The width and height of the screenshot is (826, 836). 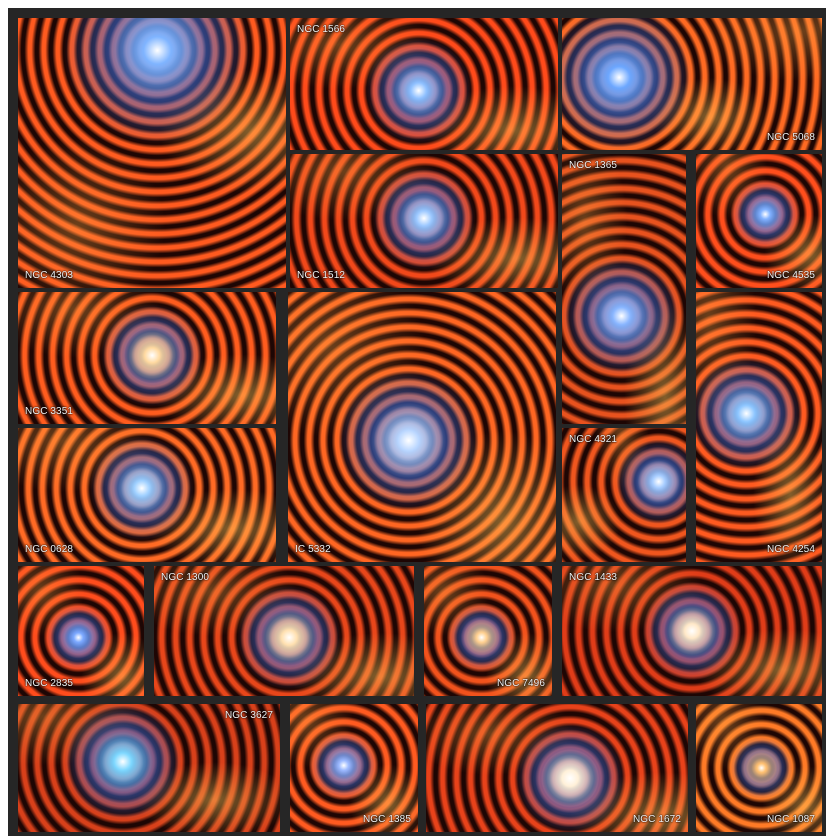 What do you see at coordinates (321, 275) in the screenshot?
I see `galaxy-label: NGC 1512` at bounding box center [321, 275].